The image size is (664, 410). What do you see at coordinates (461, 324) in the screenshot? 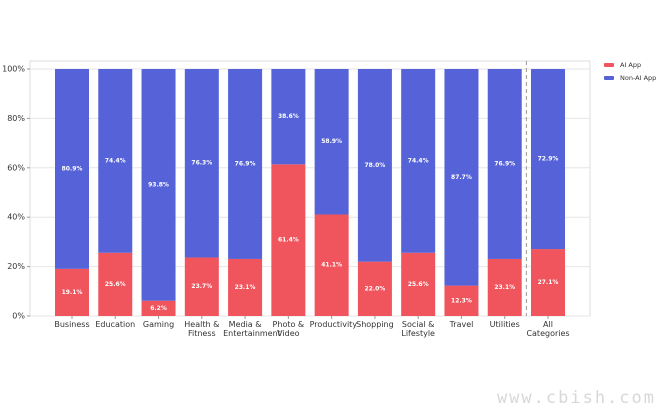
I see `x-tick-label: Travel` at bounding box center [461, 324].